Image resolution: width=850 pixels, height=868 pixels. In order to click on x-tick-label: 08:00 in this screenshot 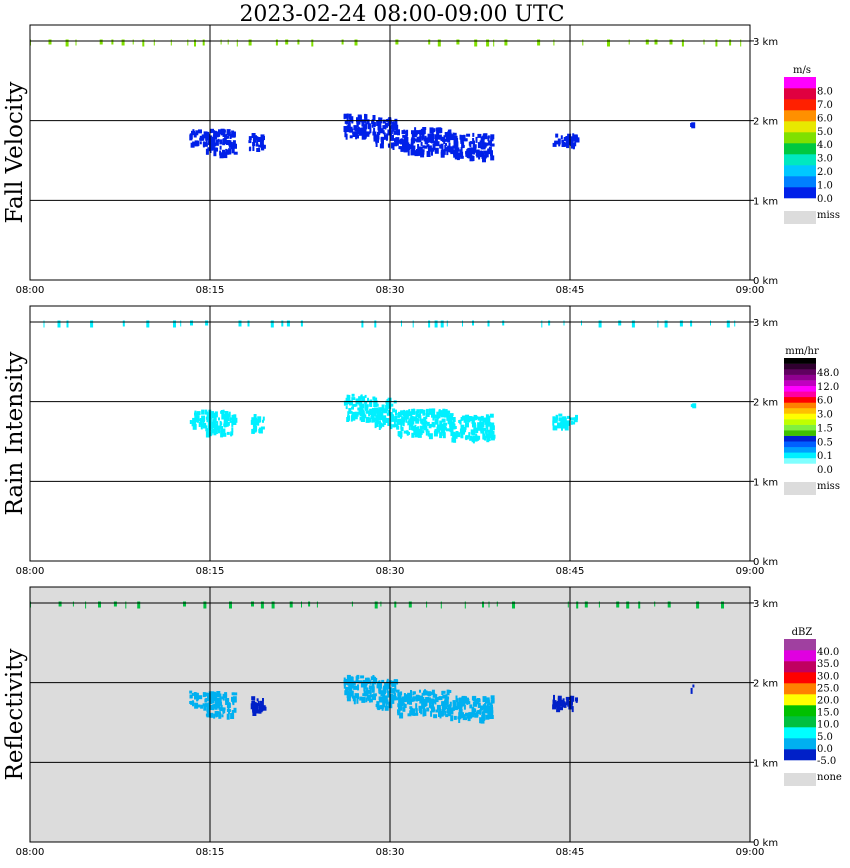, I will do `click(30, 852)`.